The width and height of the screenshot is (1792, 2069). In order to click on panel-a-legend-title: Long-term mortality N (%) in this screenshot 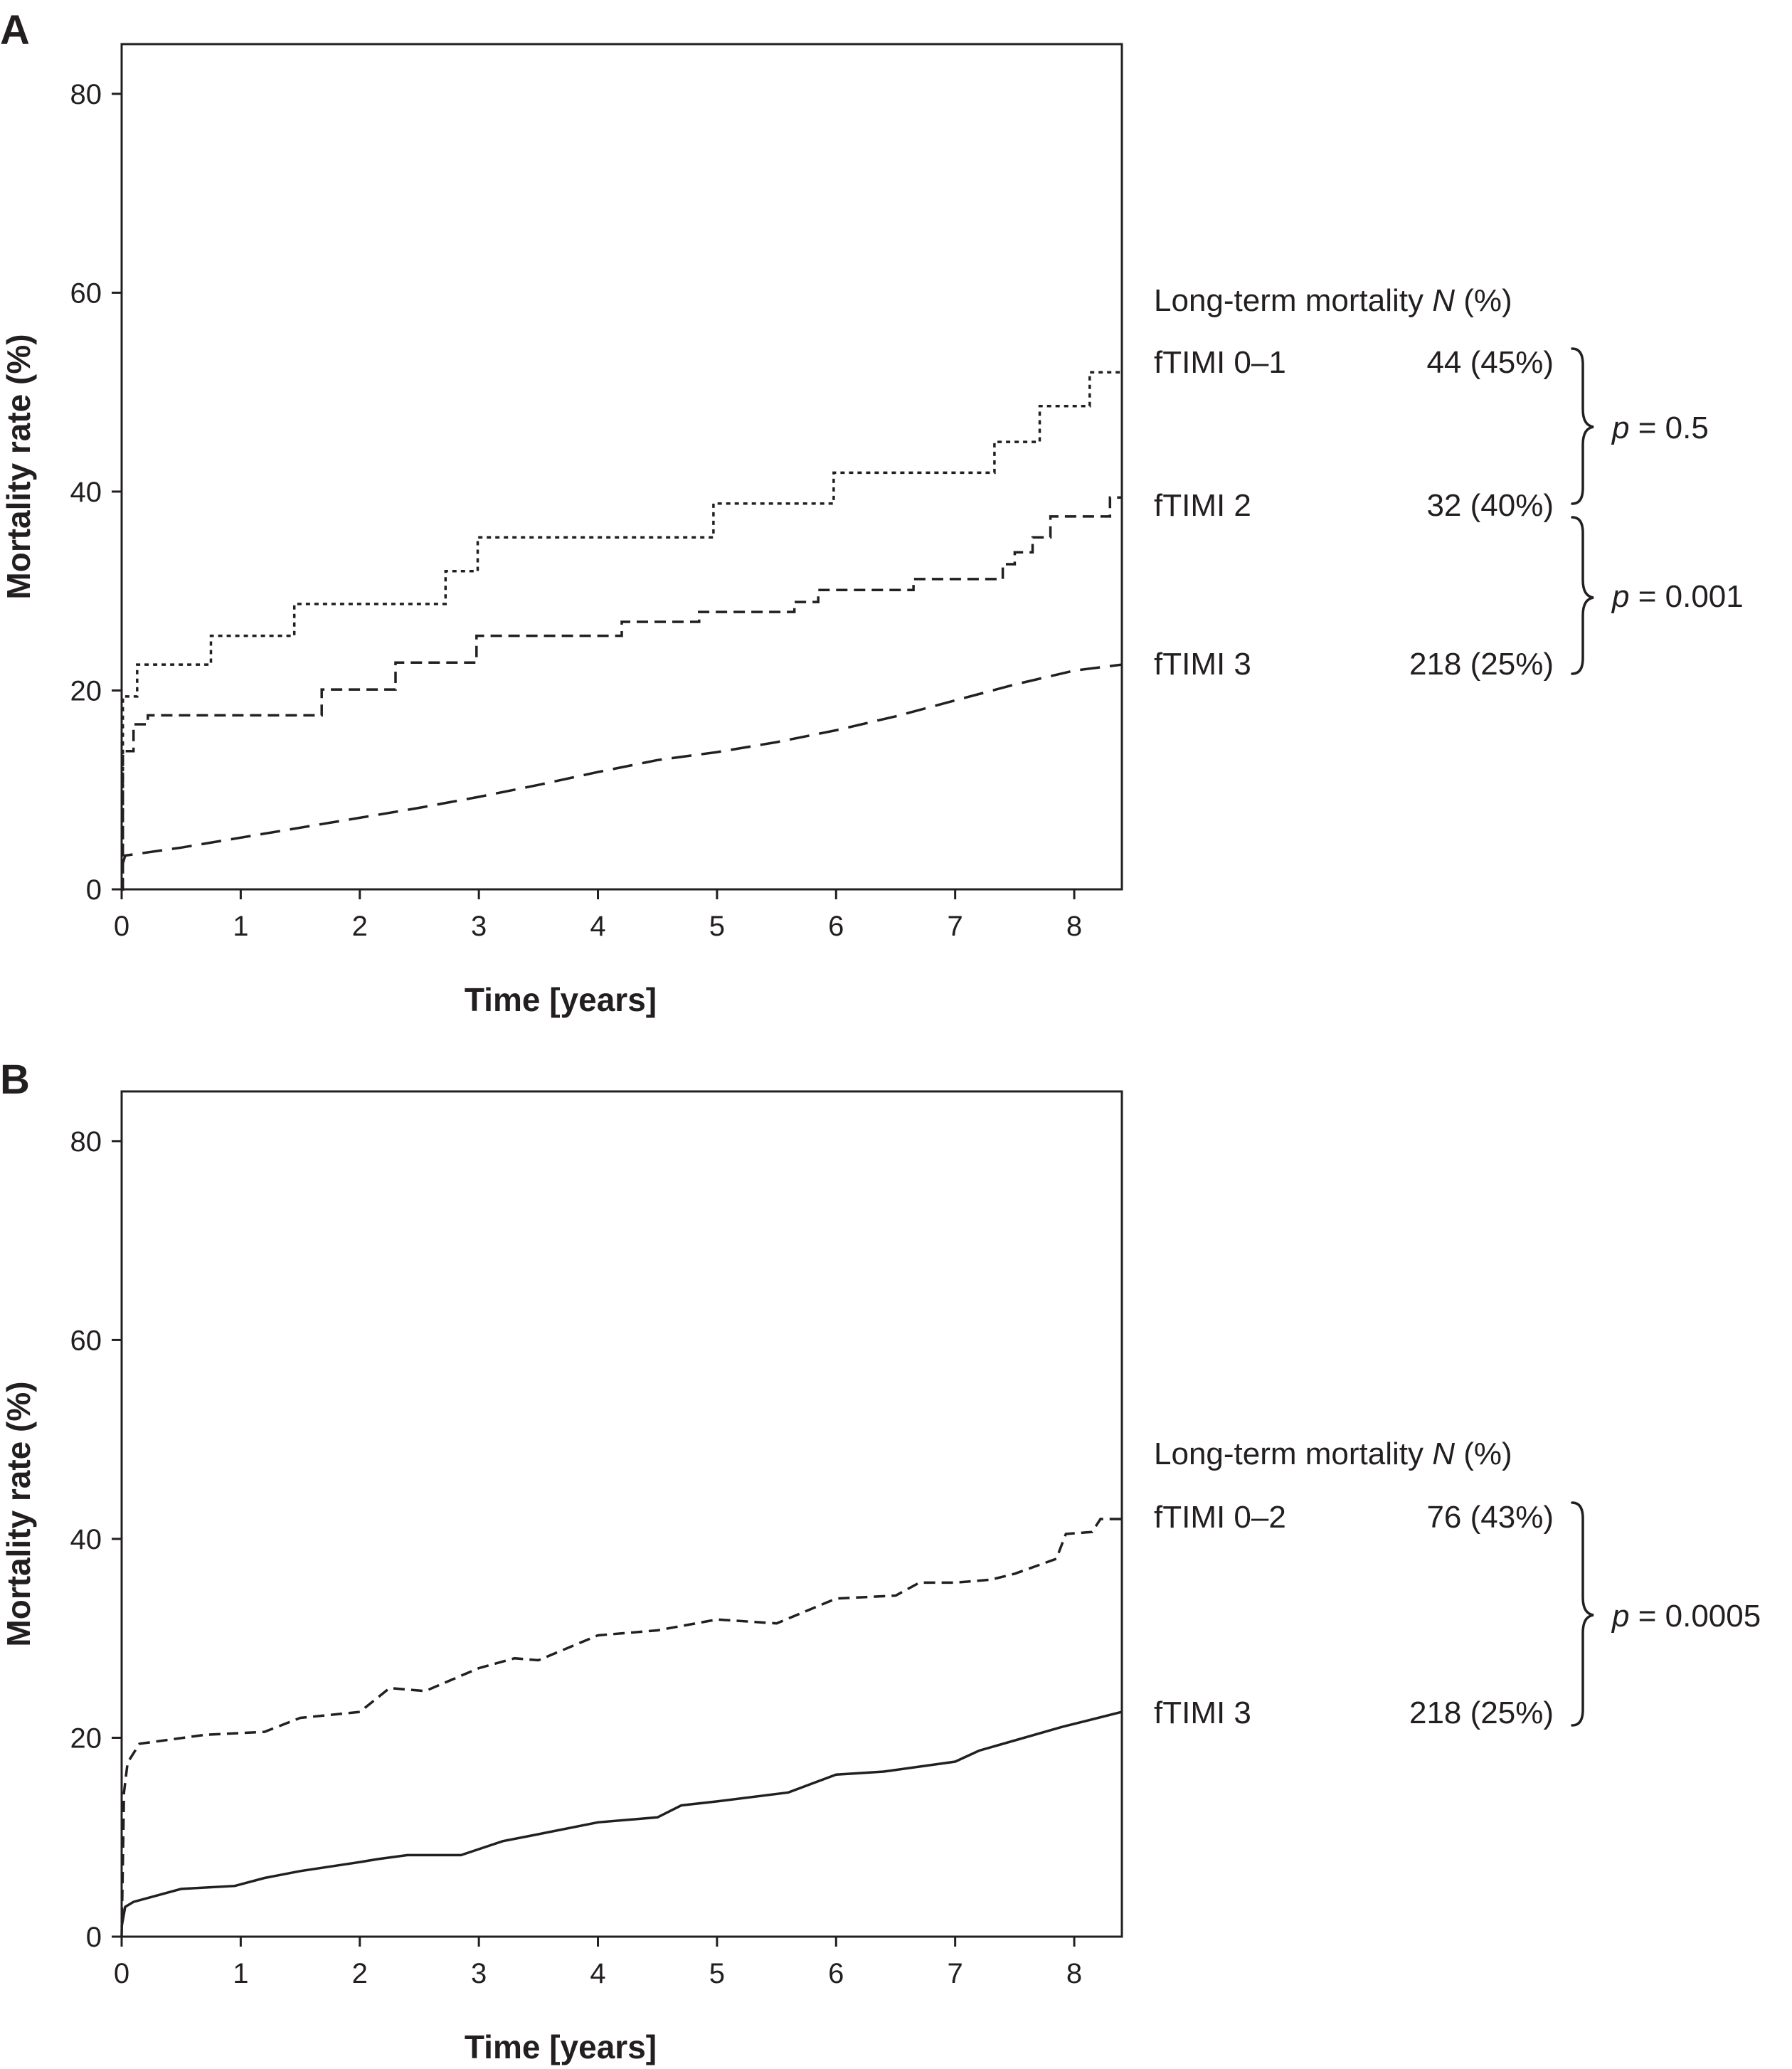, I will do `click(1333, 300)`.